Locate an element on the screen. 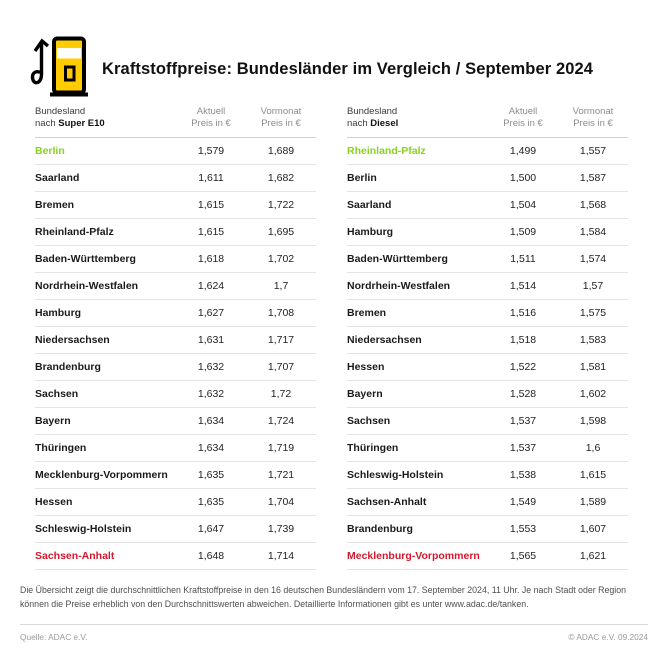 Image resolution: width=668 pixels, height=663 pixels. previous-price: 1,72 is located at coordinates (281, 394).